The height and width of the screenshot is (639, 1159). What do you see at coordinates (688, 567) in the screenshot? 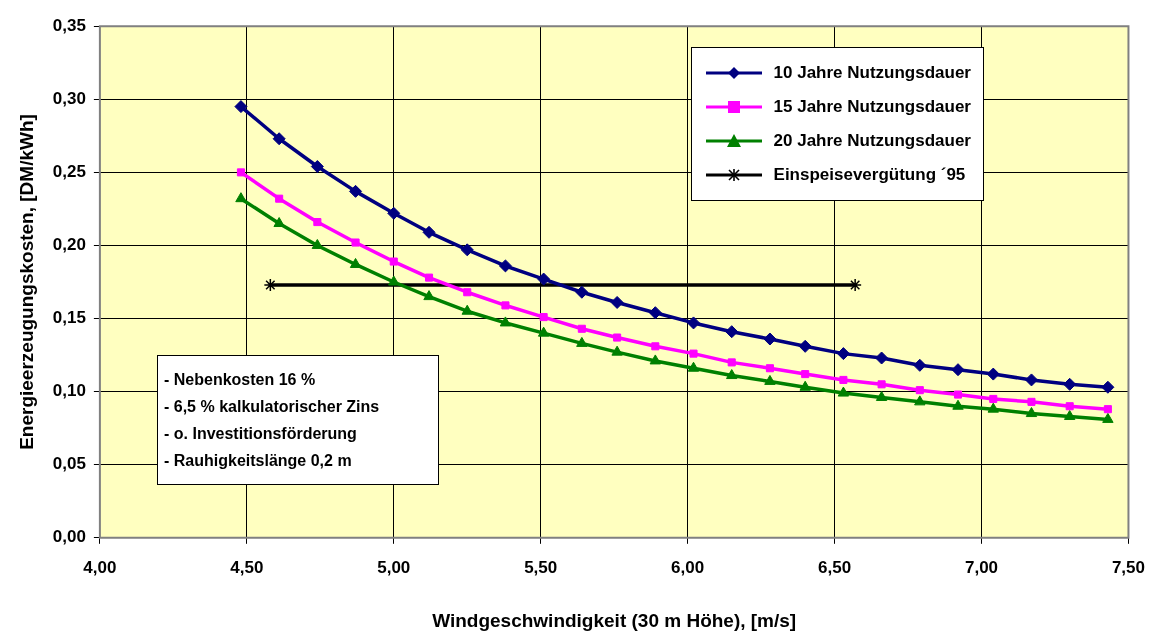
I see `x-tick-label: 6,00` at bounding box center [688, 567].